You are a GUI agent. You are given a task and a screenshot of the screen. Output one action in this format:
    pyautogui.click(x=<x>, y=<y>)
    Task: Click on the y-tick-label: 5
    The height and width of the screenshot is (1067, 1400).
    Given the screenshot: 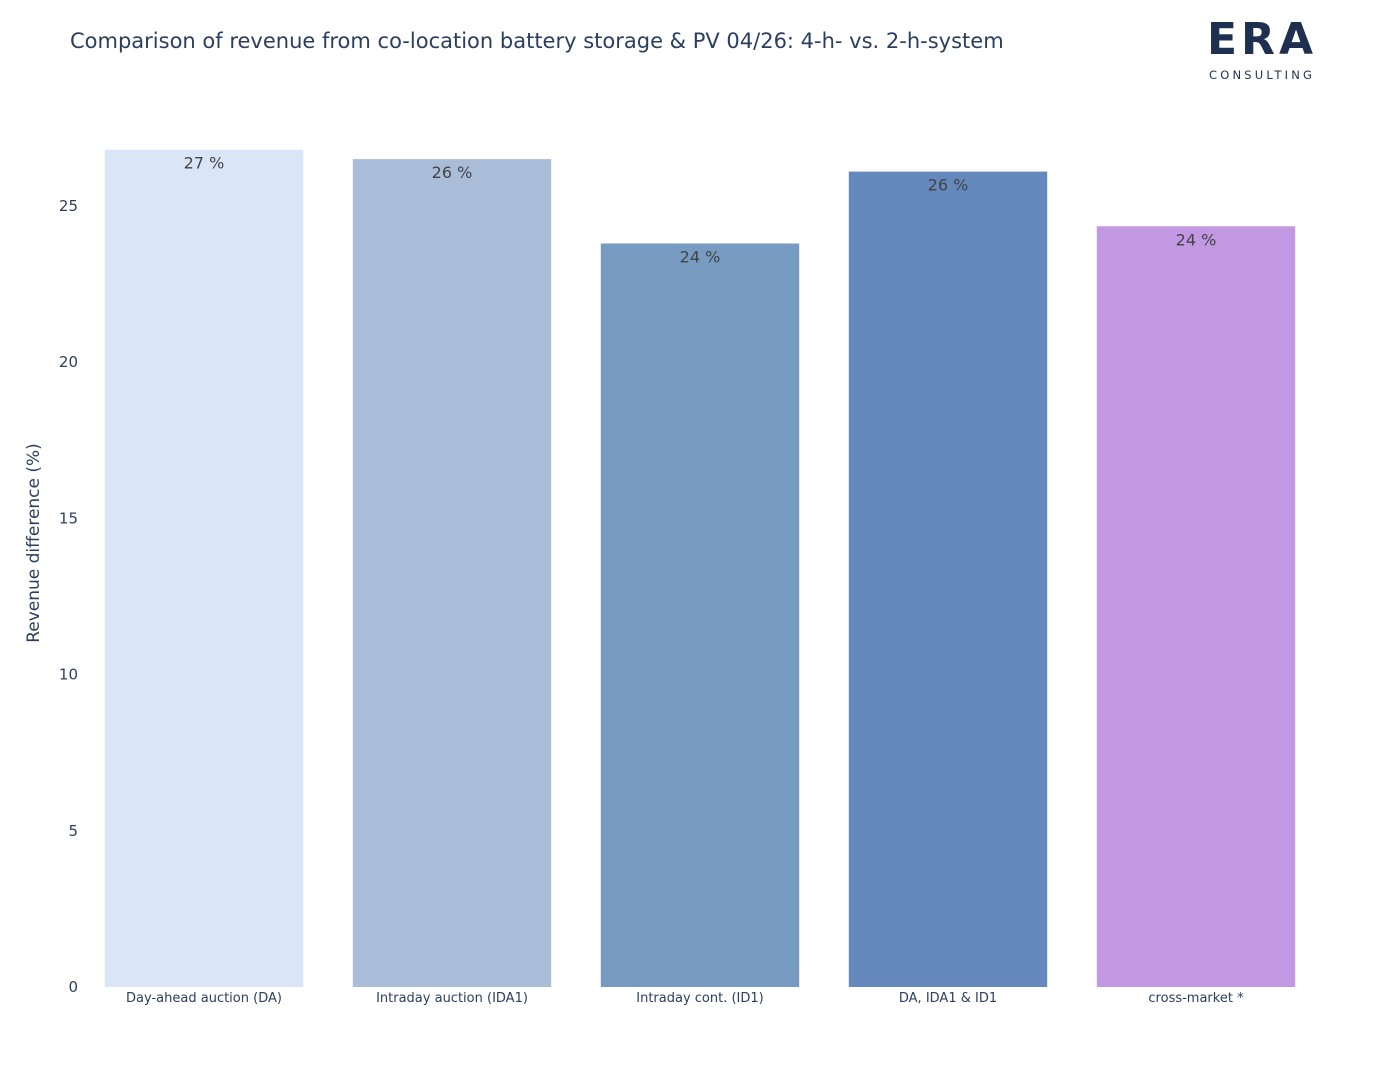 What is the action you would take?
    pyautogui.click(x=73, y=831)
    